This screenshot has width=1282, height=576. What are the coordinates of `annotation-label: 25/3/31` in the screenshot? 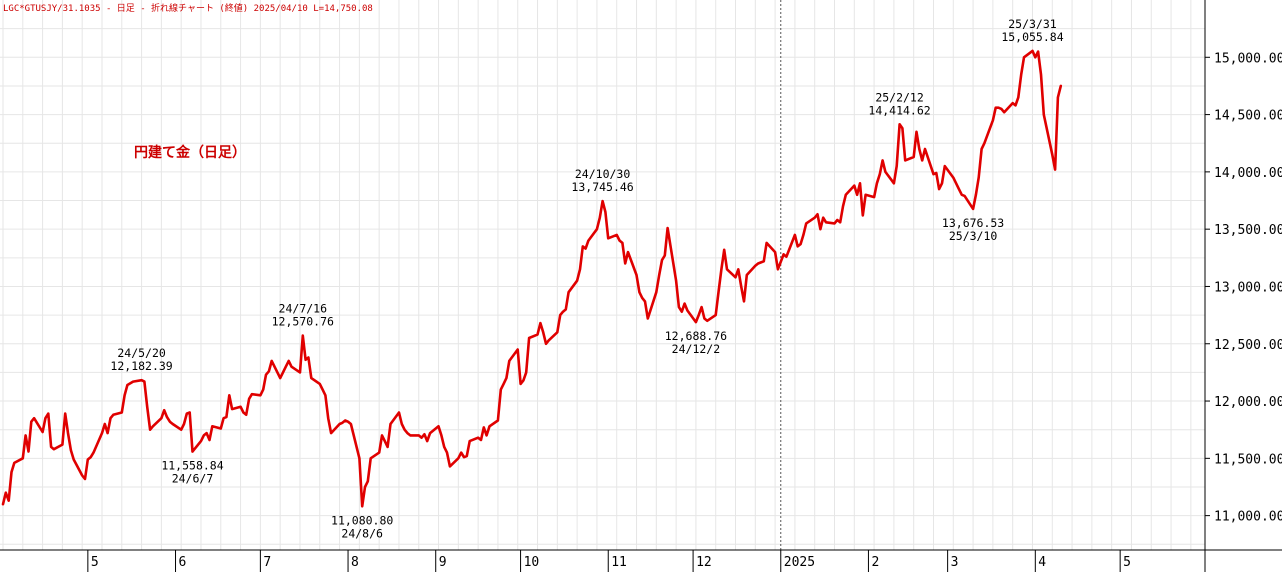 It's located at (1032, 24).